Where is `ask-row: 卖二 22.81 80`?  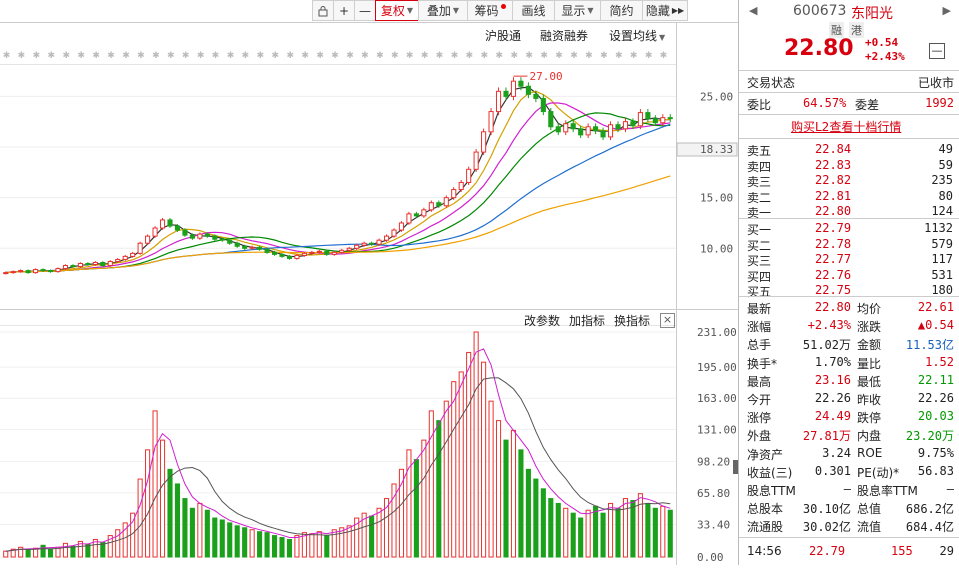
ask-row: 卖二 22.81 80 is located at coordinates (849, 197).